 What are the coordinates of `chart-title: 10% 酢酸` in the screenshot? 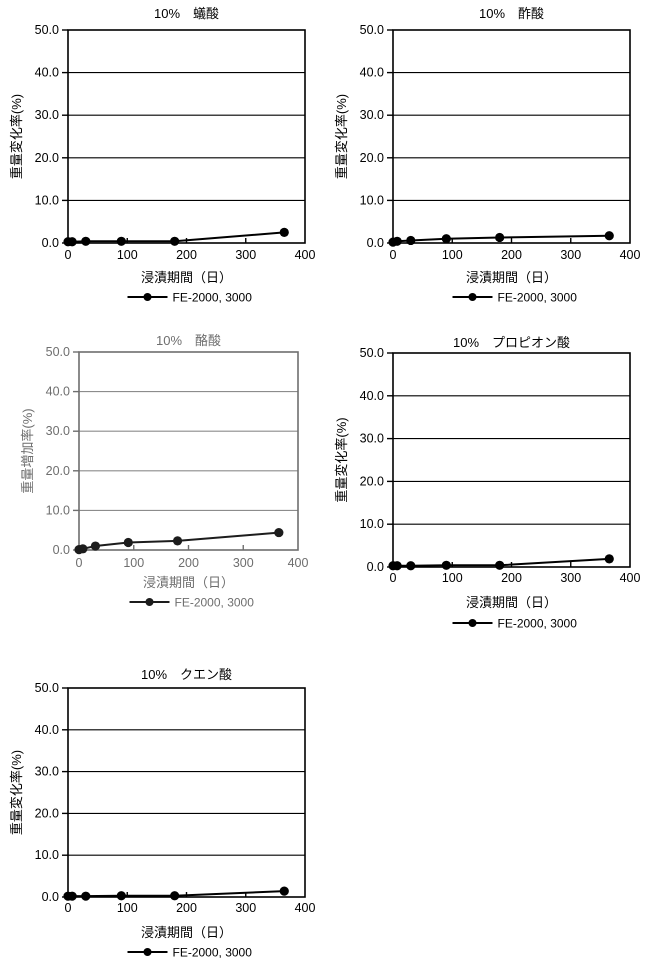 It's located at (511, 13).